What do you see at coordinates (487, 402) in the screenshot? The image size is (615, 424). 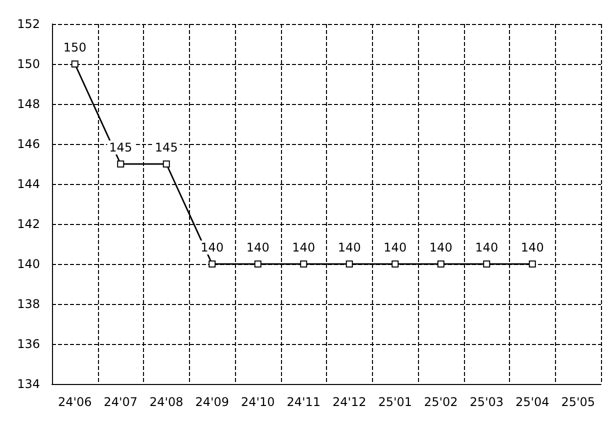 I see `x-tick-label: 25'03` at bounding box center [487, 402].